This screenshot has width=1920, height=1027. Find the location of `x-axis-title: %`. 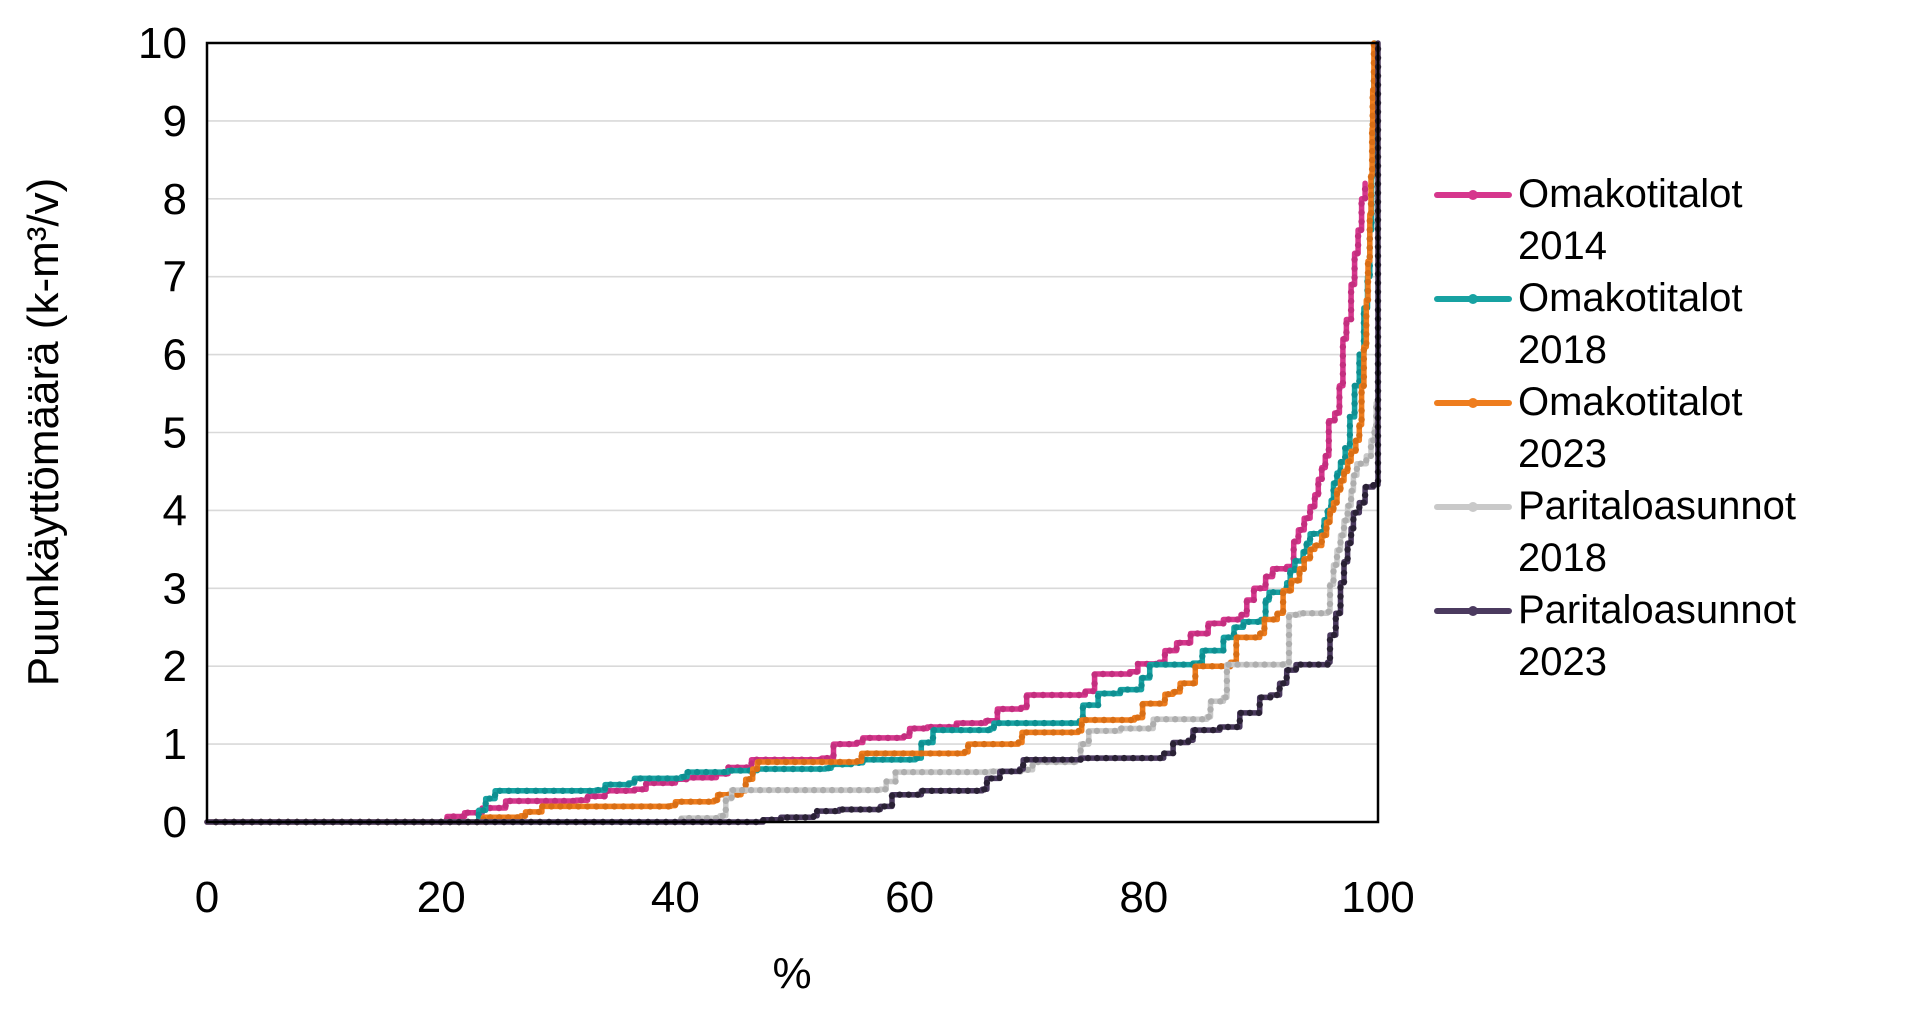

x-axis-title: % is located at coordinates (791, 973).